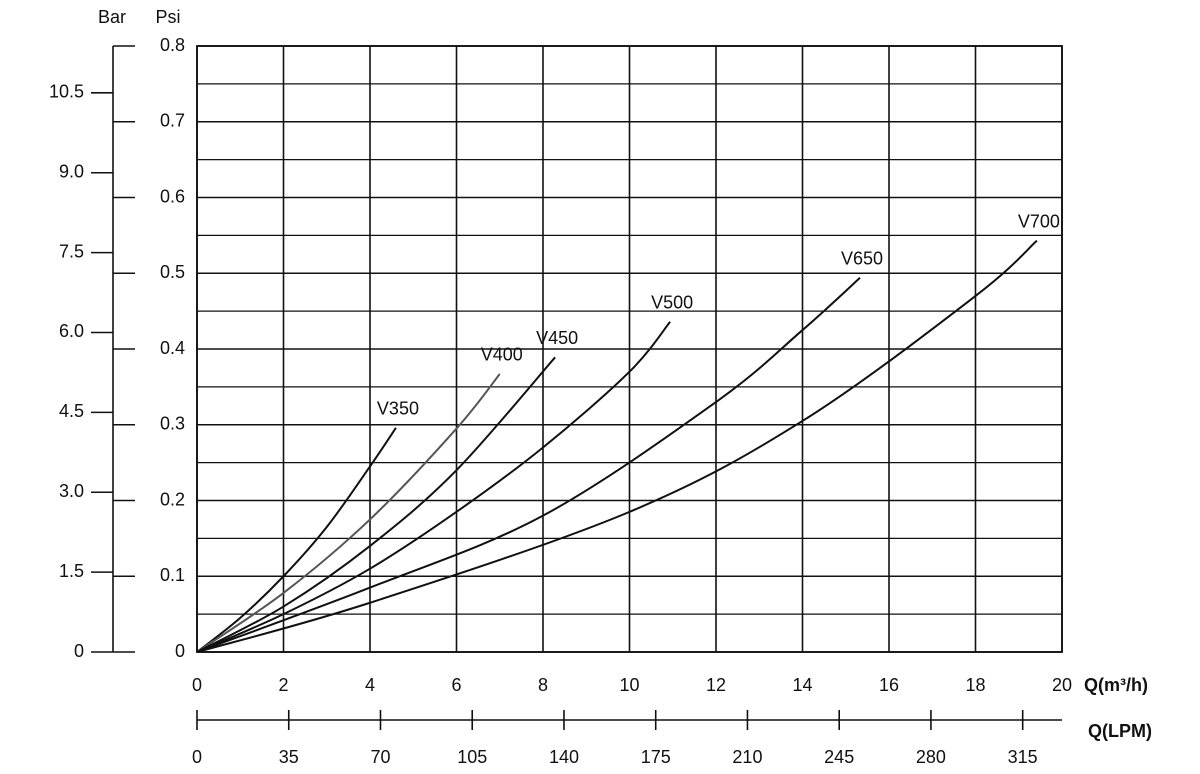 The width and height of the screenshot is (1200, 774). What do you see at coordinates (289, 757) in the screenshot?
I see `x2-tick-label: 35` at bounding box center [289, 757].